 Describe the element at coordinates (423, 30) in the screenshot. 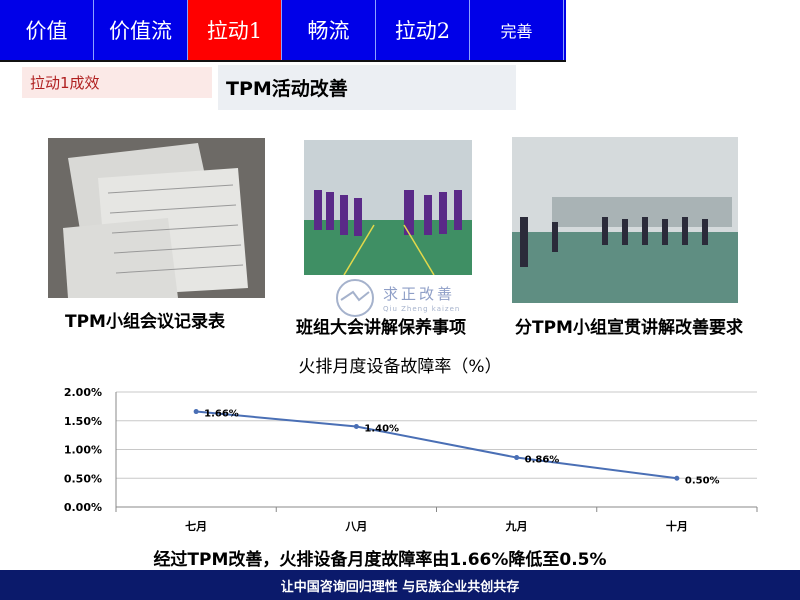

I see `tab-ladong2: 拉动2` at that location.